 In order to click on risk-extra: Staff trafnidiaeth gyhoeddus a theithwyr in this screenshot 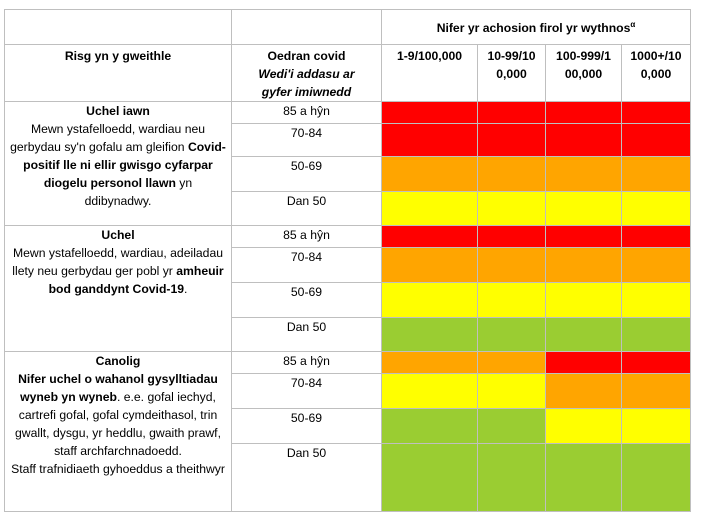, I will do `click(118, 469)`.